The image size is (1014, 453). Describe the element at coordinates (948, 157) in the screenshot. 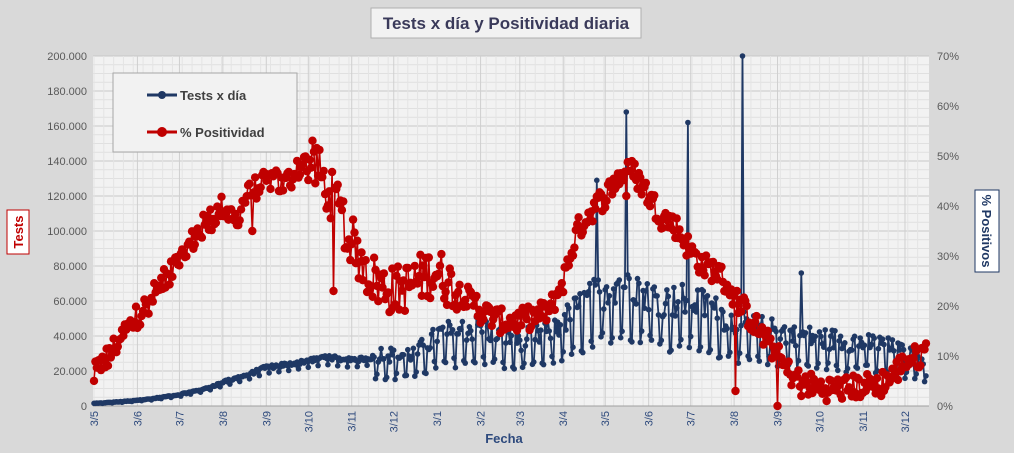

I see `y2-tick-label: 50%` at that location.